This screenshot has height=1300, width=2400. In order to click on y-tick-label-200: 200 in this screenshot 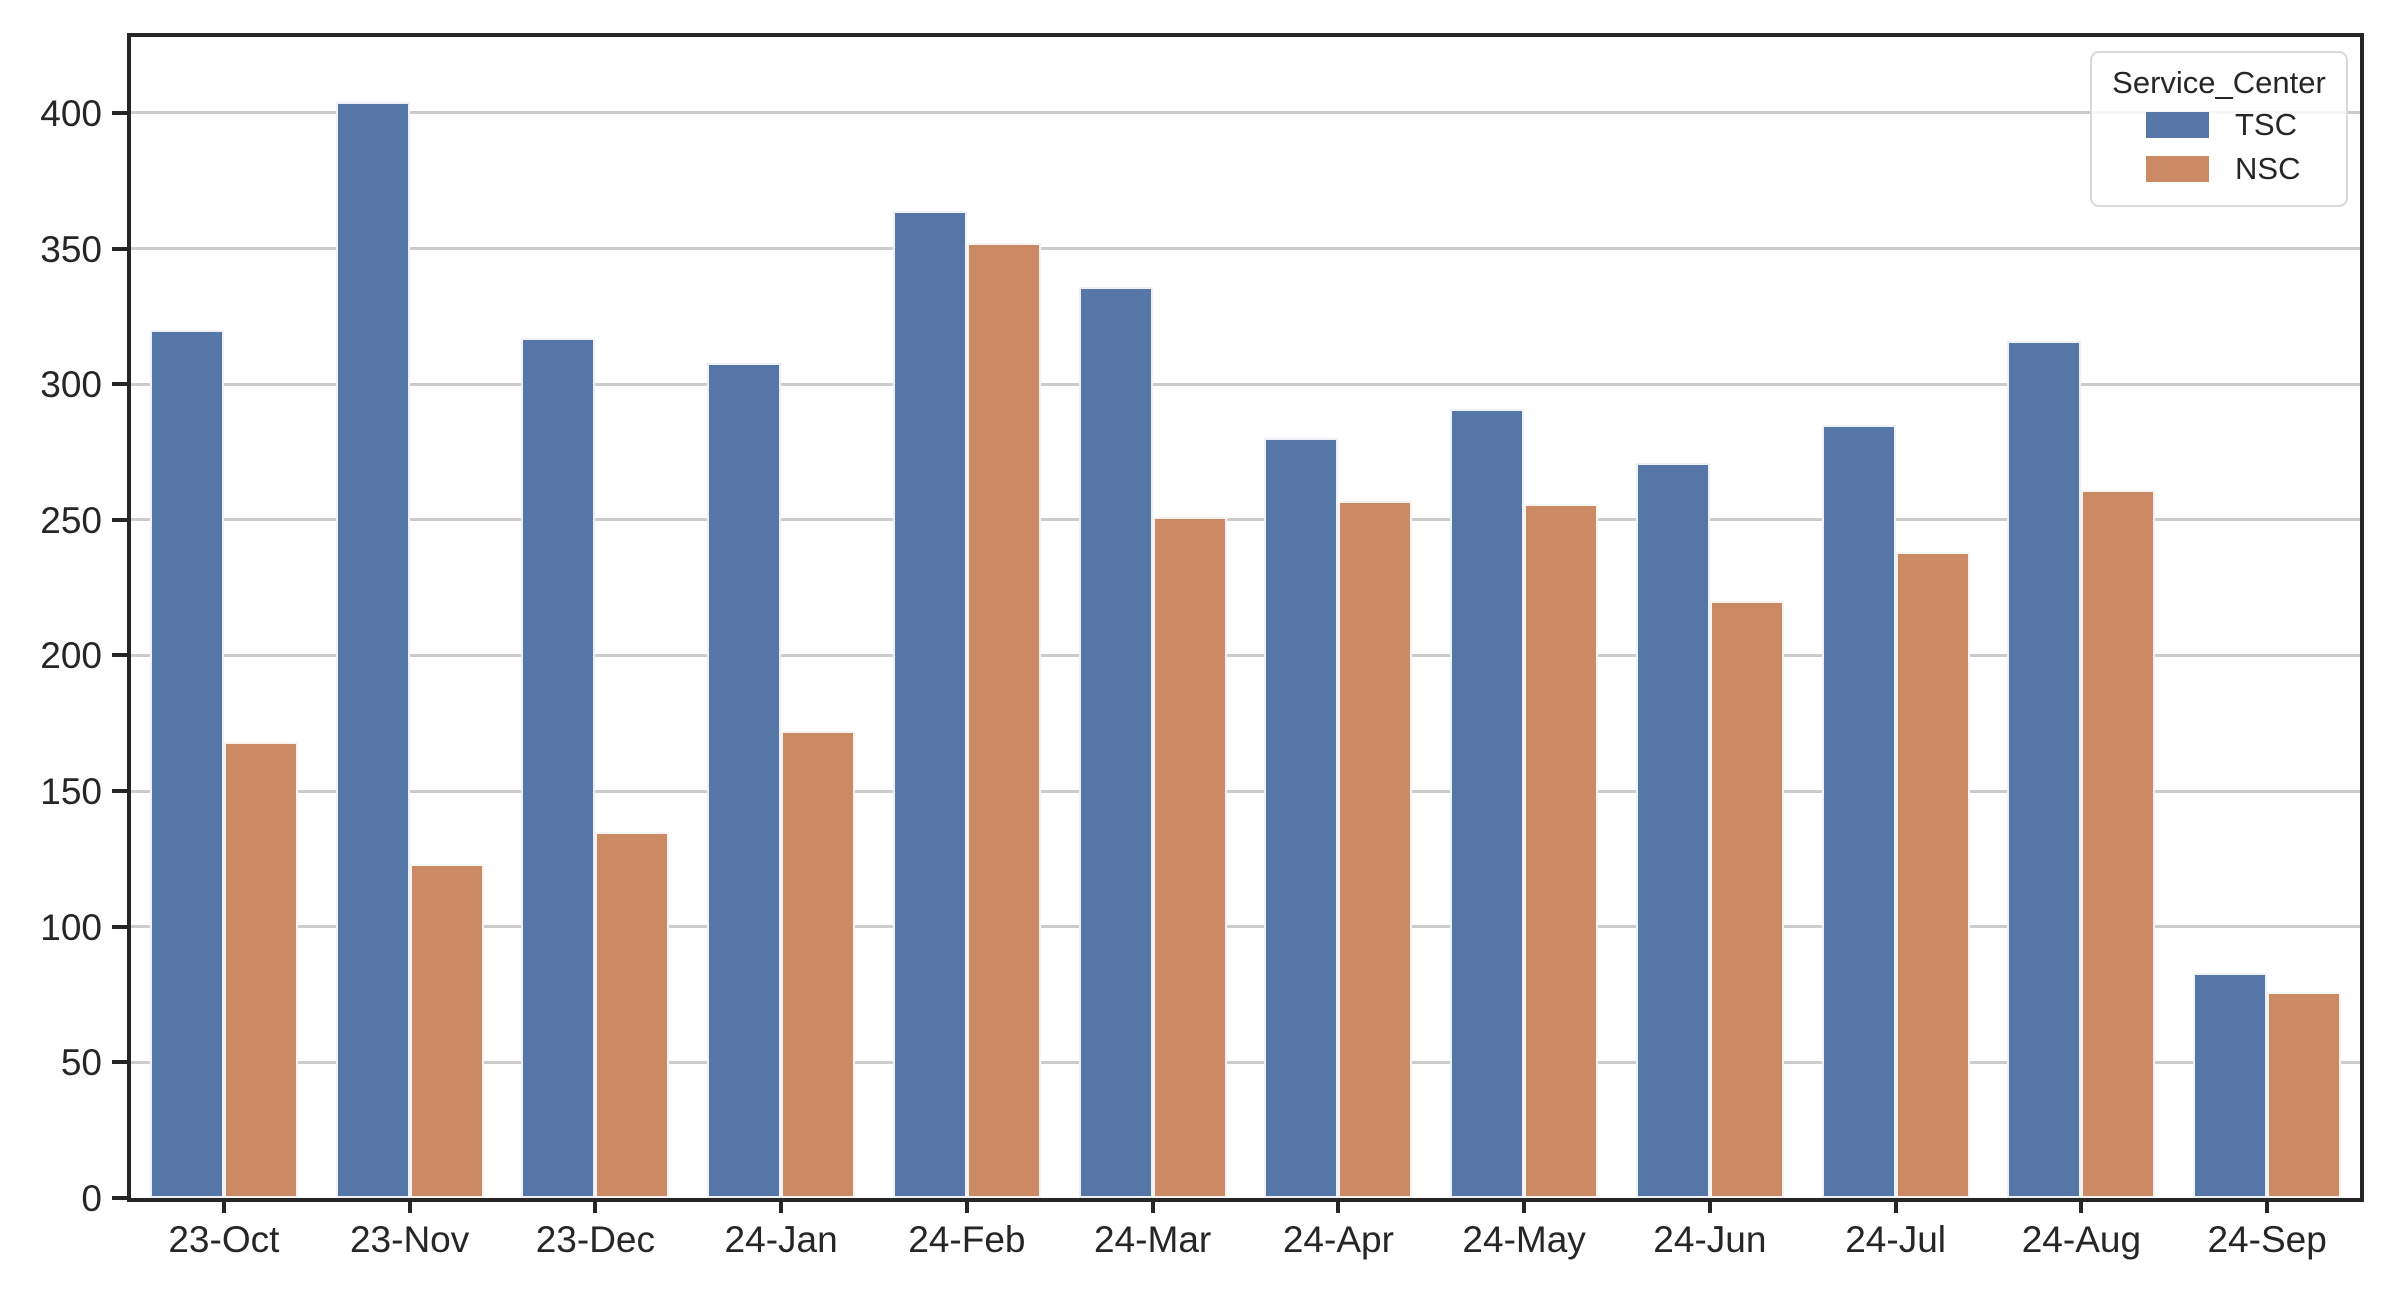, I will do `click(71, 656)`.